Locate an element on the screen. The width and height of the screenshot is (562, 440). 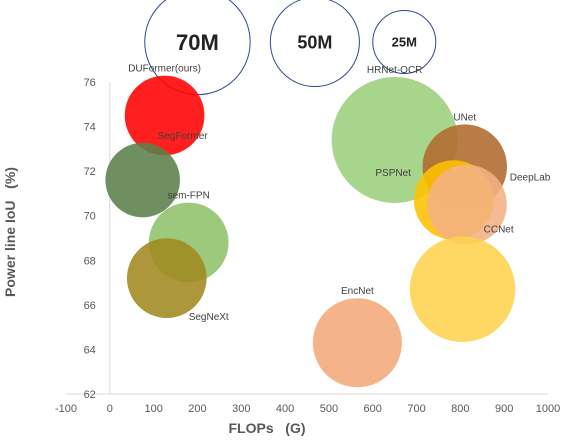
y-axis-title: Power line IoU (%) is located at coordinates (10, 232).